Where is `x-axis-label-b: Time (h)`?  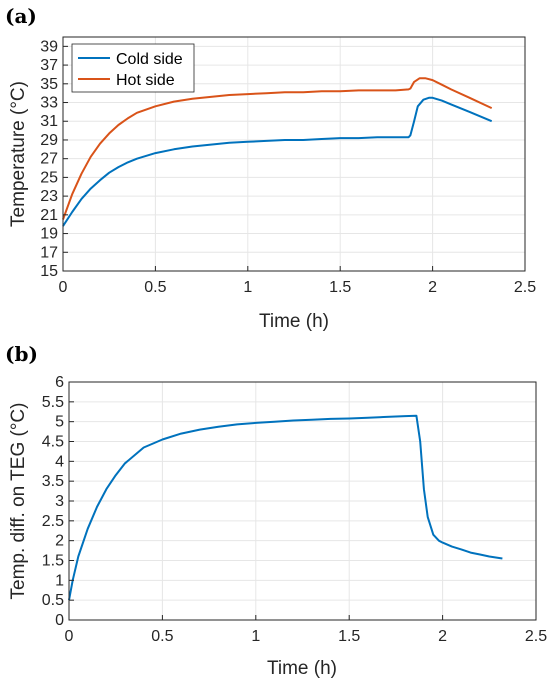 x-axis-label-b: Time (h) is located at coordinates (302, 668).